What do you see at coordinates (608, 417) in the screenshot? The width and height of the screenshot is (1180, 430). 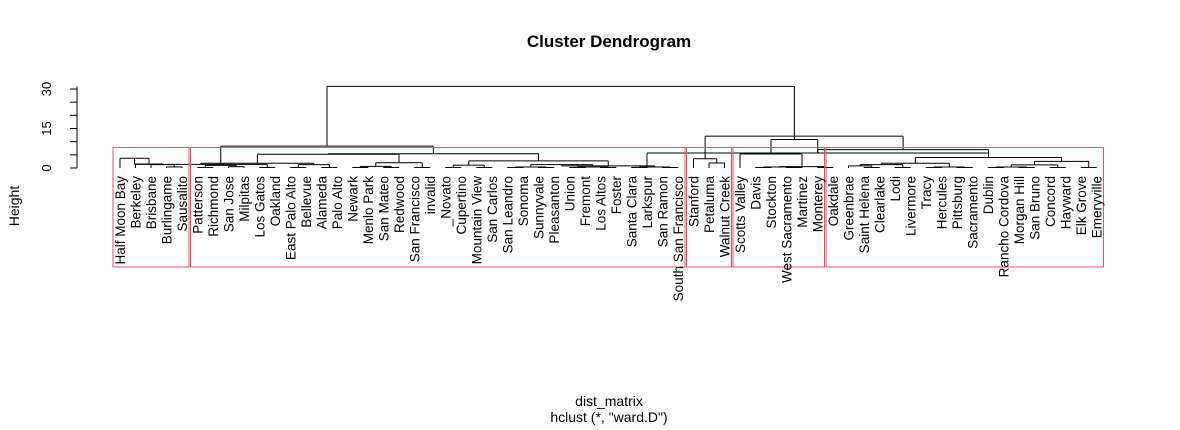 I see `x-axis-sublabel: hclust (*, "ward.D")` at bounding box center [608, 417].